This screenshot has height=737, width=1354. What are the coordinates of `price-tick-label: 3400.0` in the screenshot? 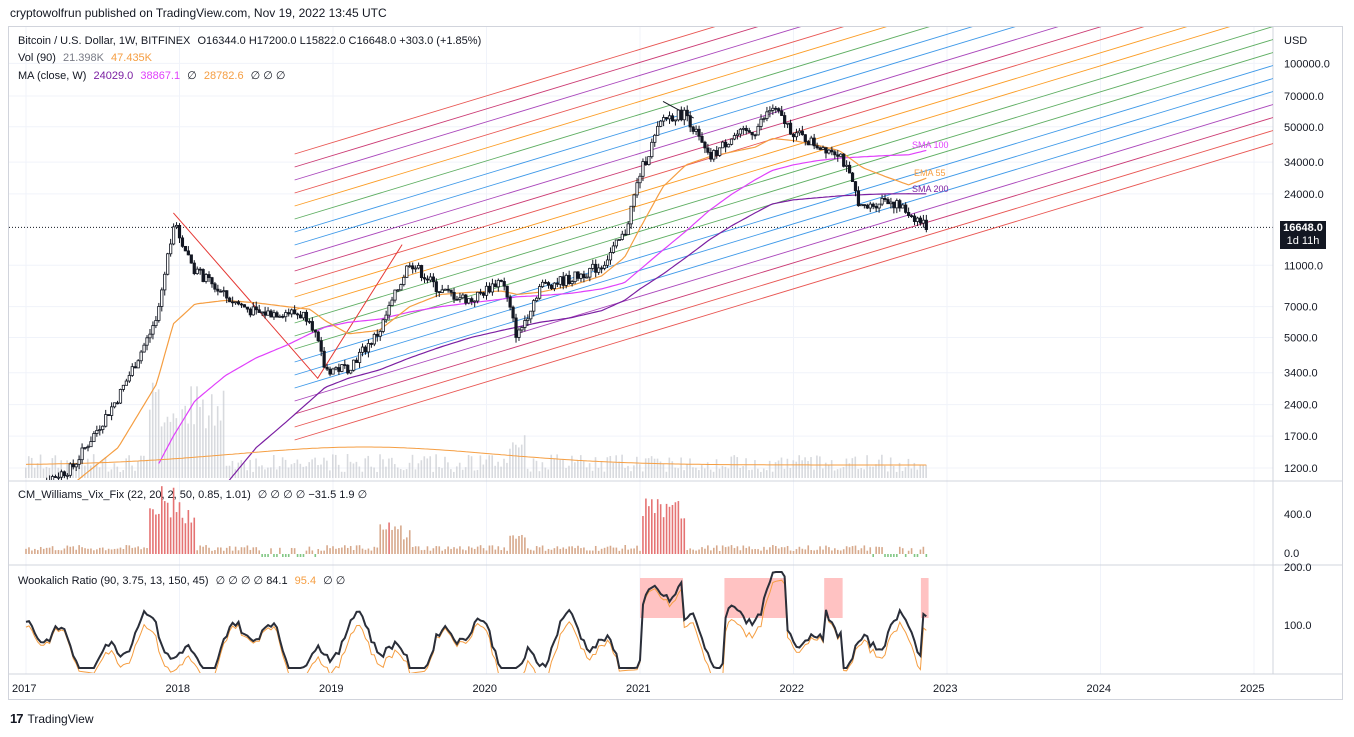 It's located at (1301, 374).